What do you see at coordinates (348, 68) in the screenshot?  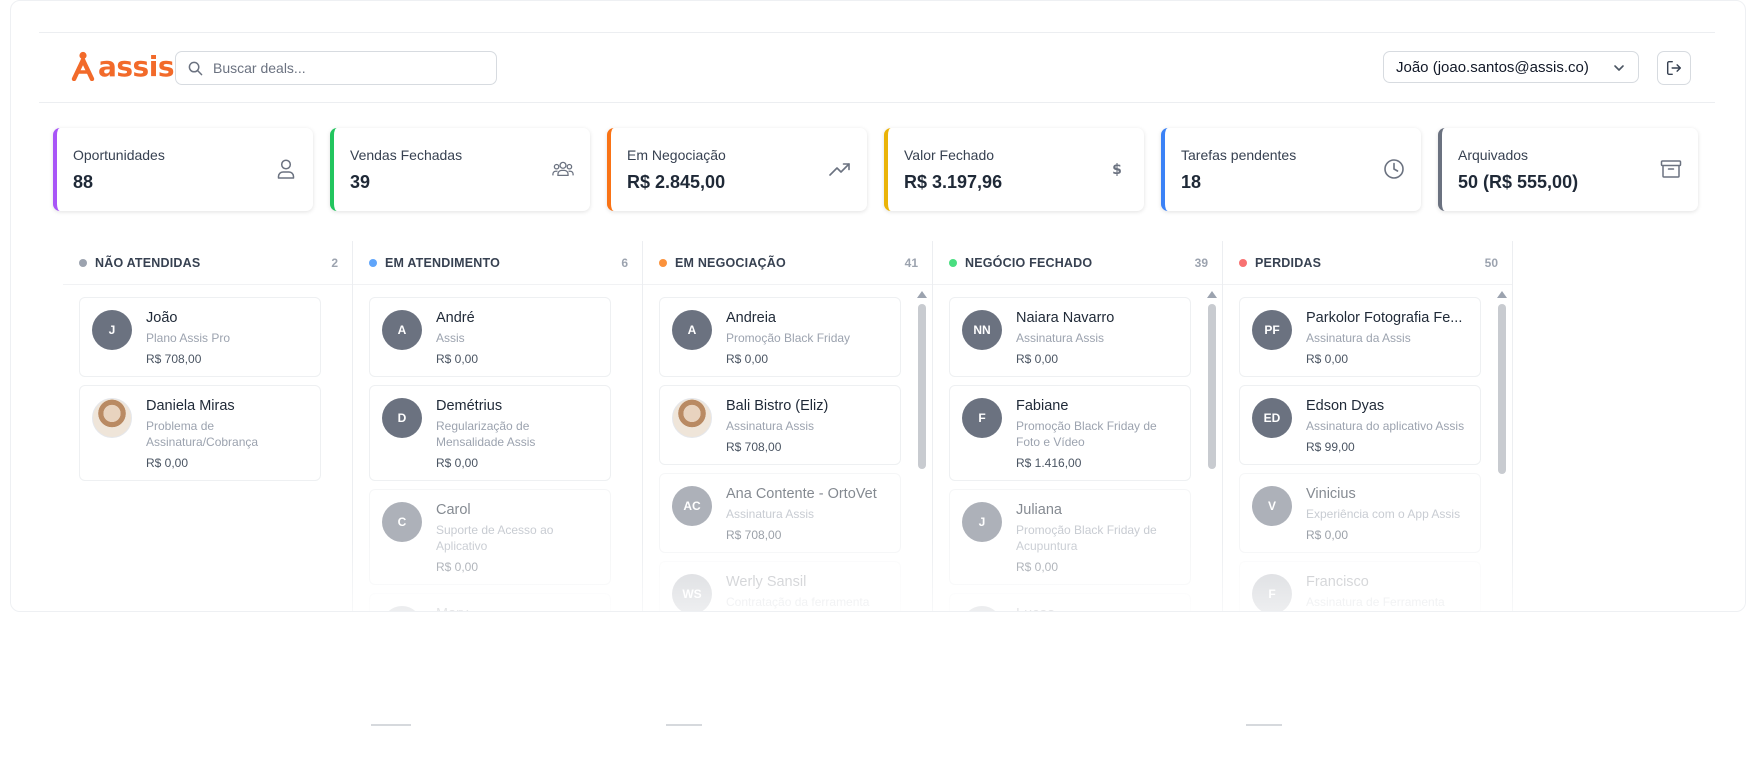 I see `search-input` at bounding box center [348, 68].